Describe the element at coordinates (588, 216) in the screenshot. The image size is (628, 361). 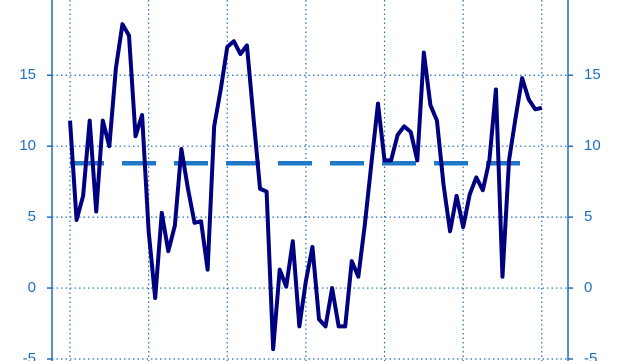
I see `y2-tick-label: 5` at that location.